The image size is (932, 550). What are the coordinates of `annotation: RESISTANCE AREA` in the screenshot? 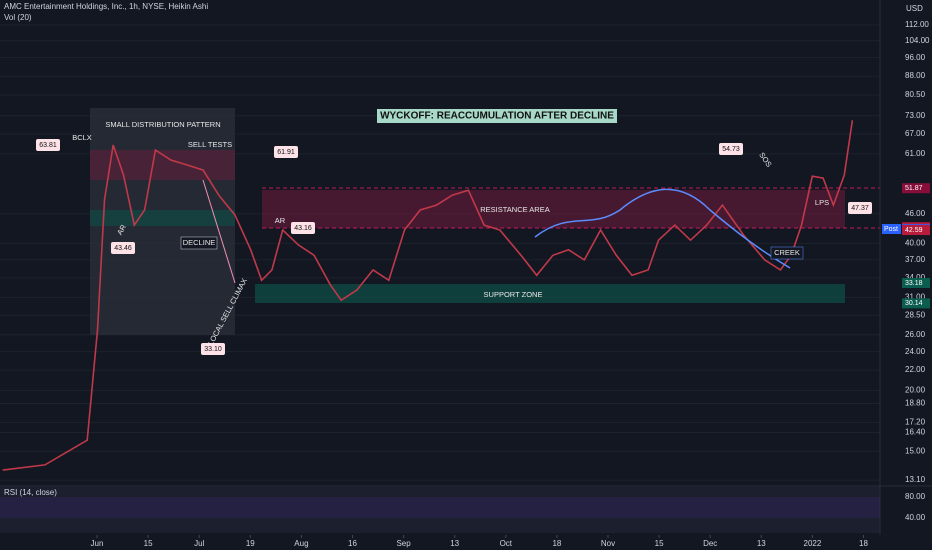 It's located at (514, 209).